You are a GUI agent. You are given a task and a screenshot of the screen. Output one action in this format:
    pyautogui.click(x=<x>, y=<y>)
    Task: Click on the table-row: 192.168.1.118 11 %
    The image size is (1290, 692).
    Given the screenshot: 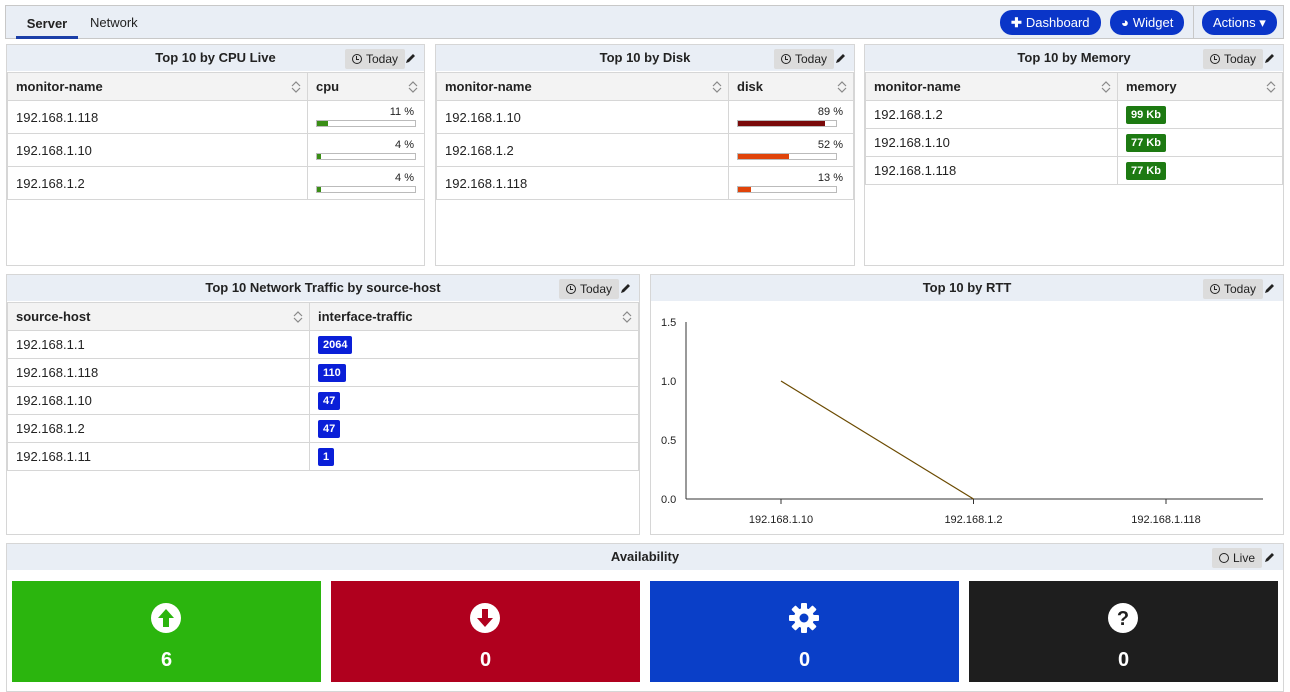 What is the action you would take?
    pyautogui.click(x=216, y=117)
    